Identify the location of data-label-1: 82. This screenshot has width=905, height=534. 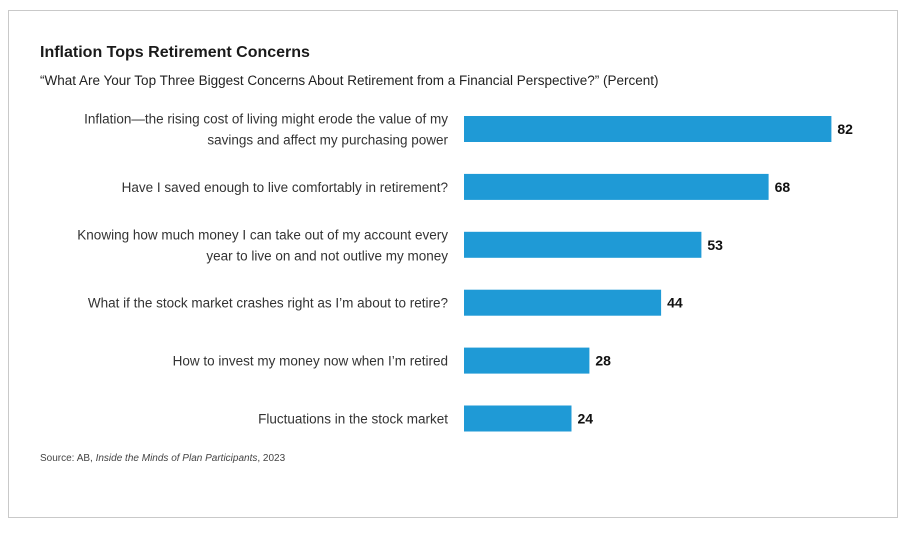
(845, 129).